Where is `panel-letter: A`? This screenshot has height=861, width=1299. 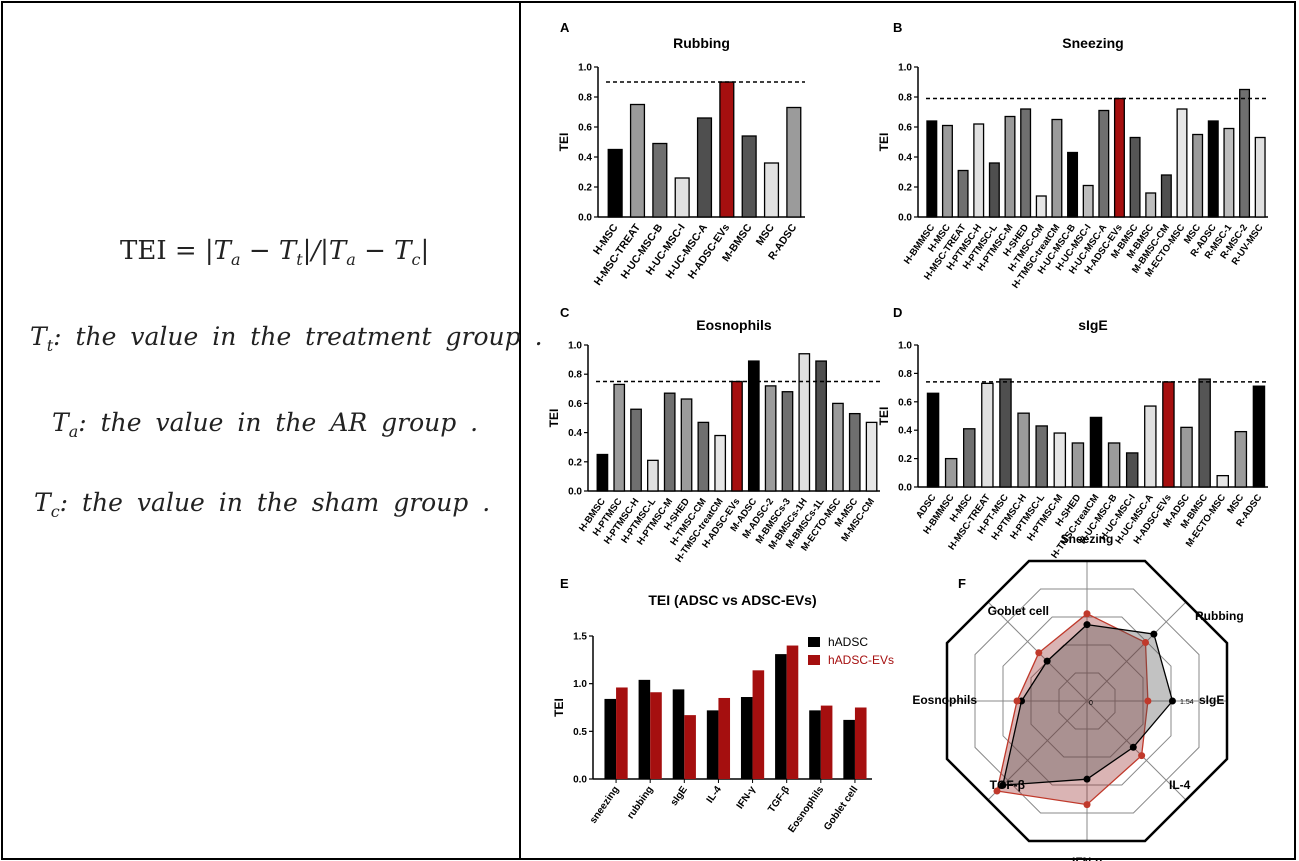 panel-letter: A is located at coordinates (565, 27).